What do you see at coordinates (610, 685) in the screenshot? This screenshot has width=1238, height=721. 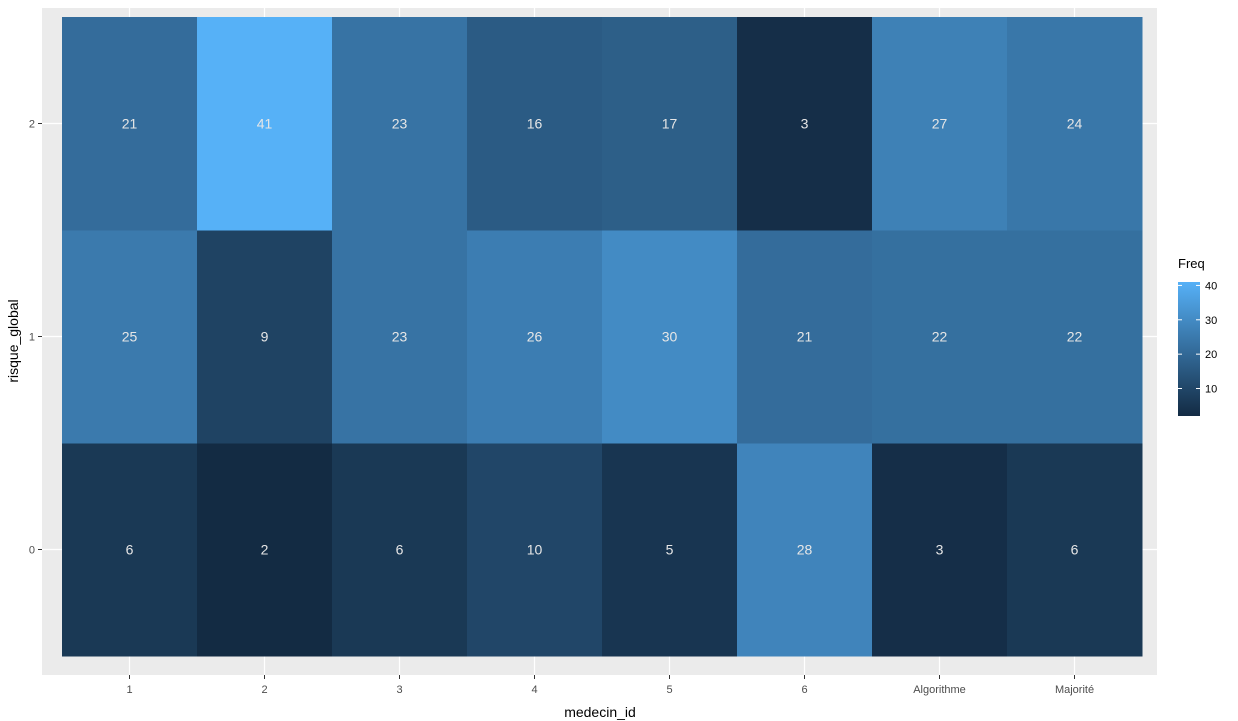 I see `x-axis: 1 2 3 4 5 6 Algorithme Majorité` at bounding box center [610, 685].